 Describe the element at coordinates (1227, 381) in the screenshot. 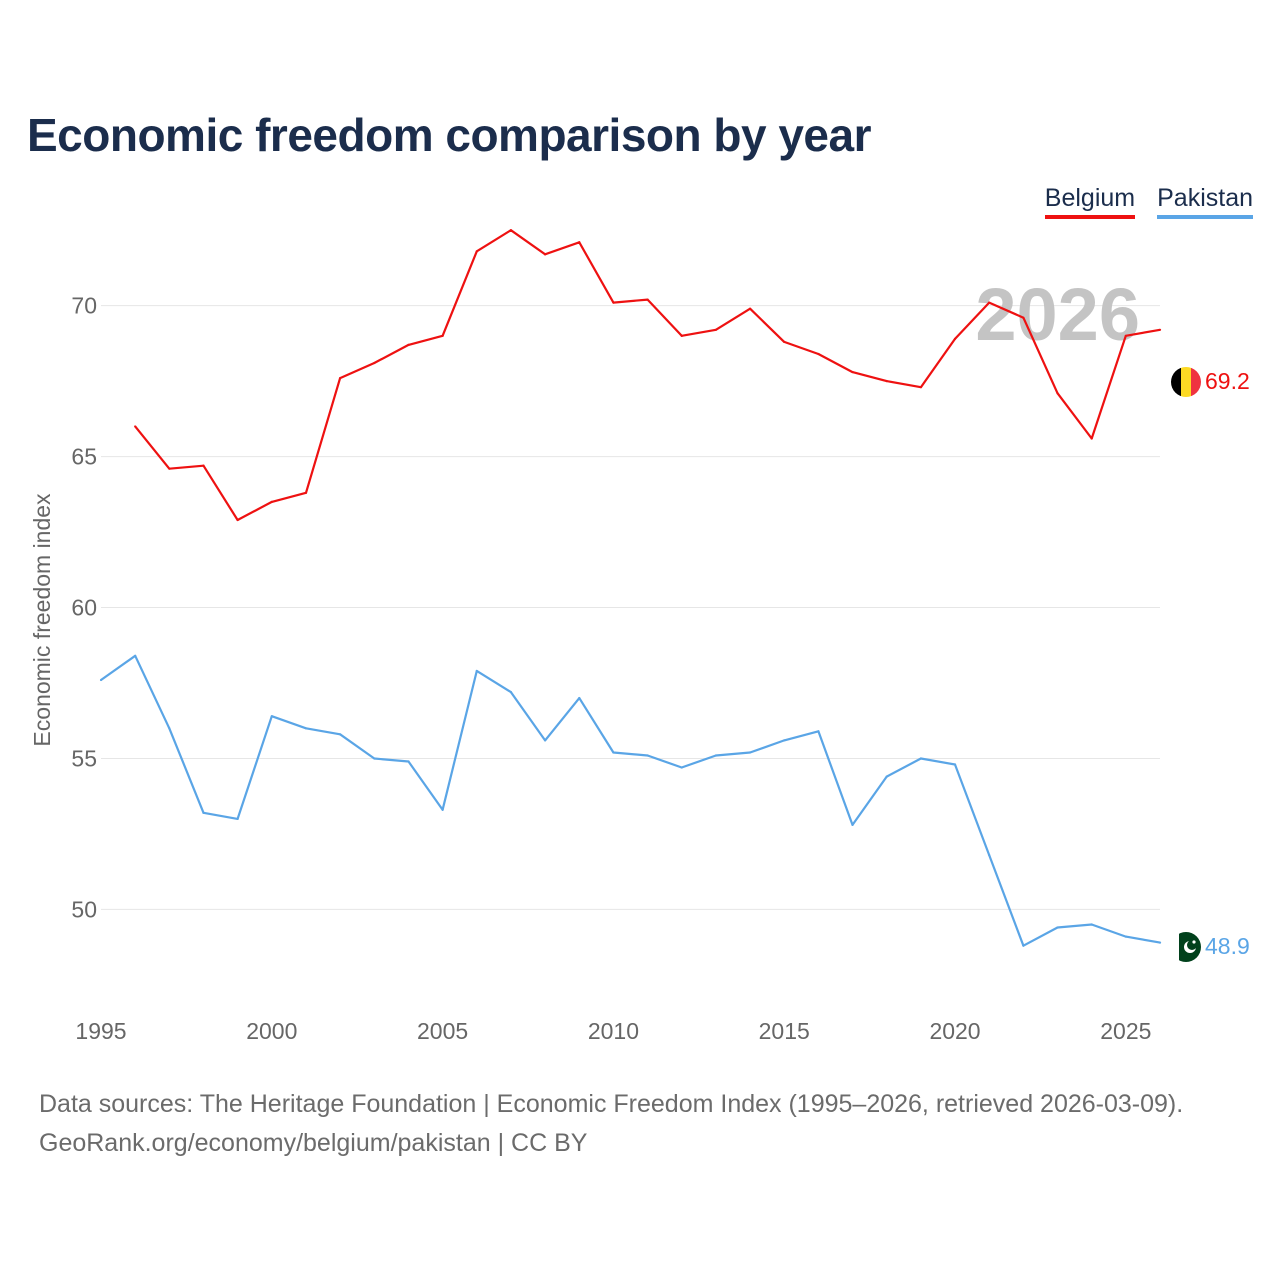

I see `end-label-belgium: 69.2` at that location.